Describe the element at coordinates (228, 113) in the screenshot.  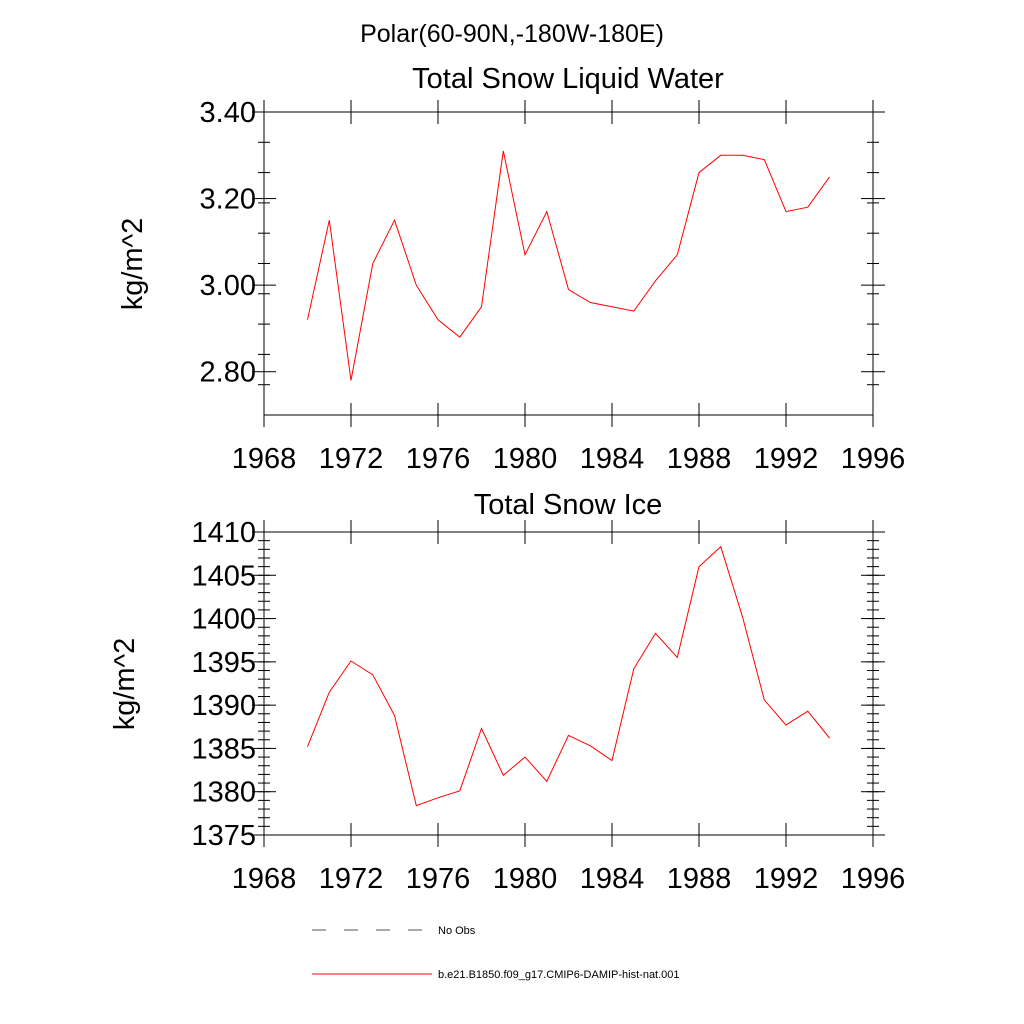
I see `y-tick-label: 3.40` at that location.